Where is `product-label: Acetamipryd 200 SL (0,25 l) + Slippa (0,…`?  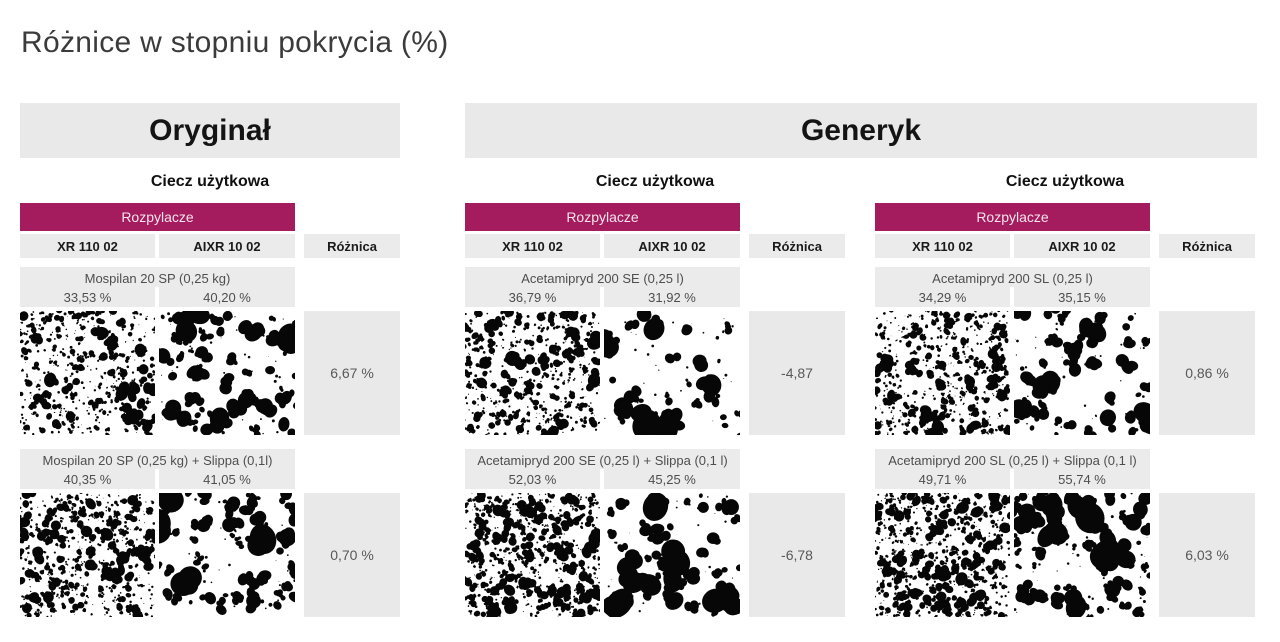 product-label: Acetamipryd 200 SL (0,25 l) + Slippa (0,… is located at coordinates (1012, 459).